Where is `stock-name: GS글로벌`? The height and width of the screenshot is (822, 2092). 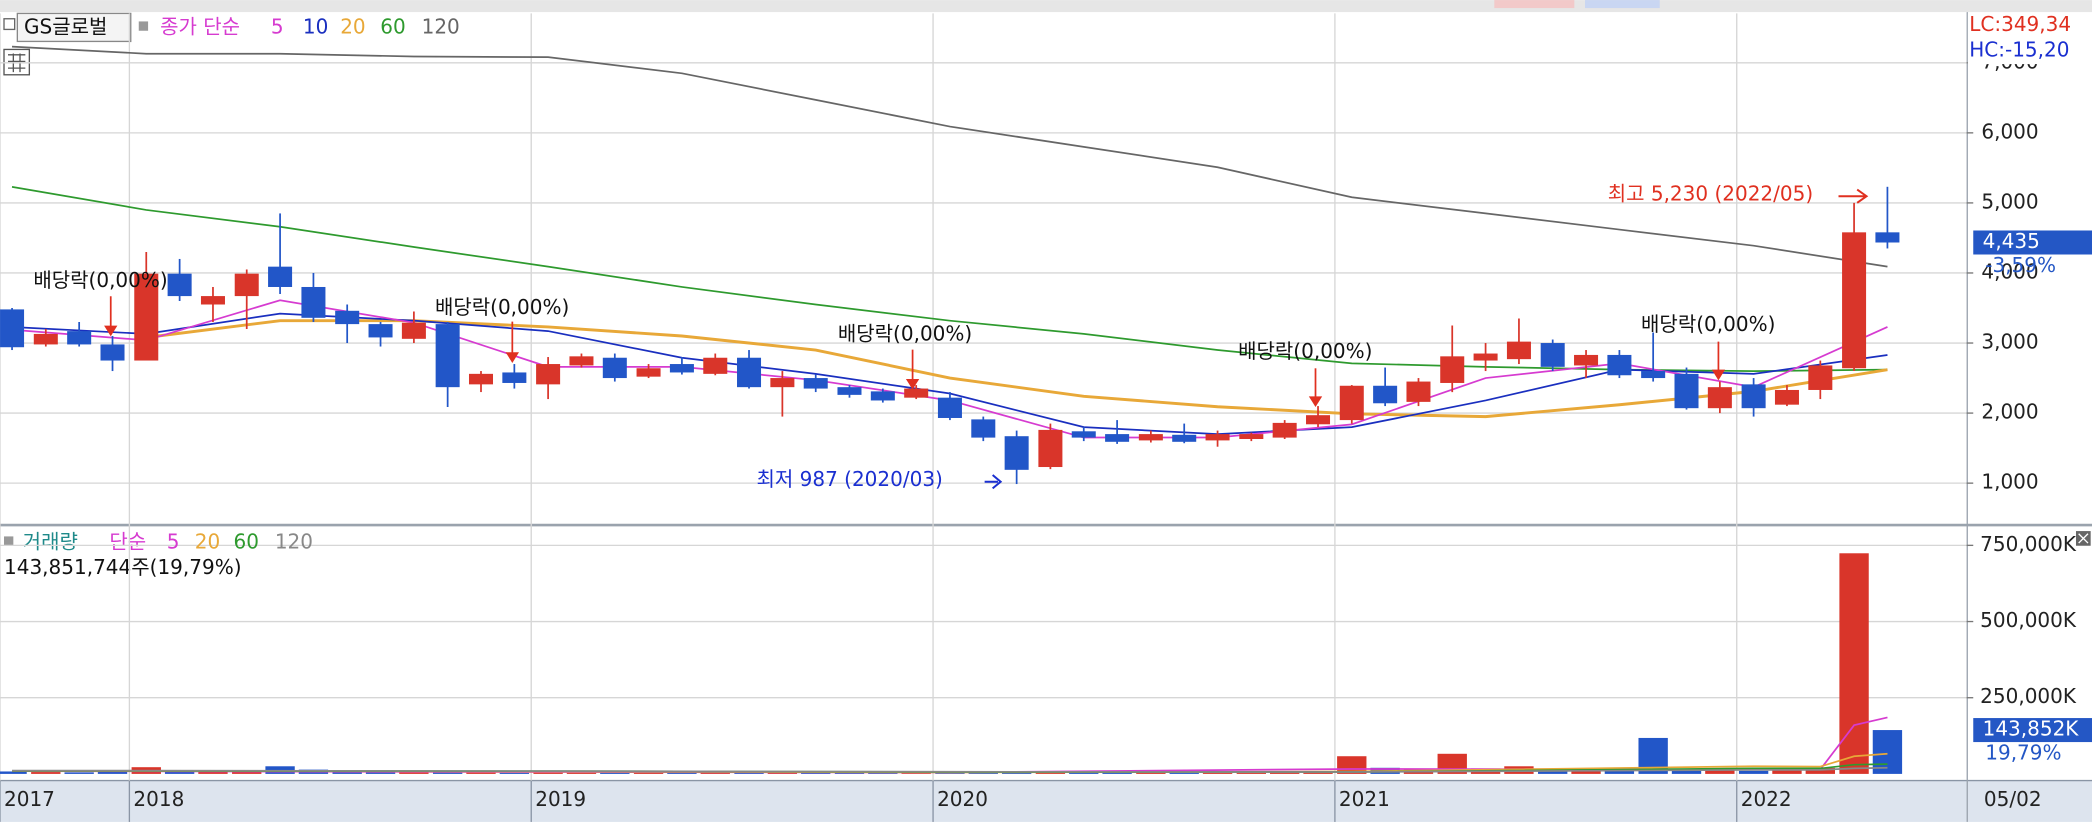
stock-name: GS글로벌 is located at coordinates (65, 27).